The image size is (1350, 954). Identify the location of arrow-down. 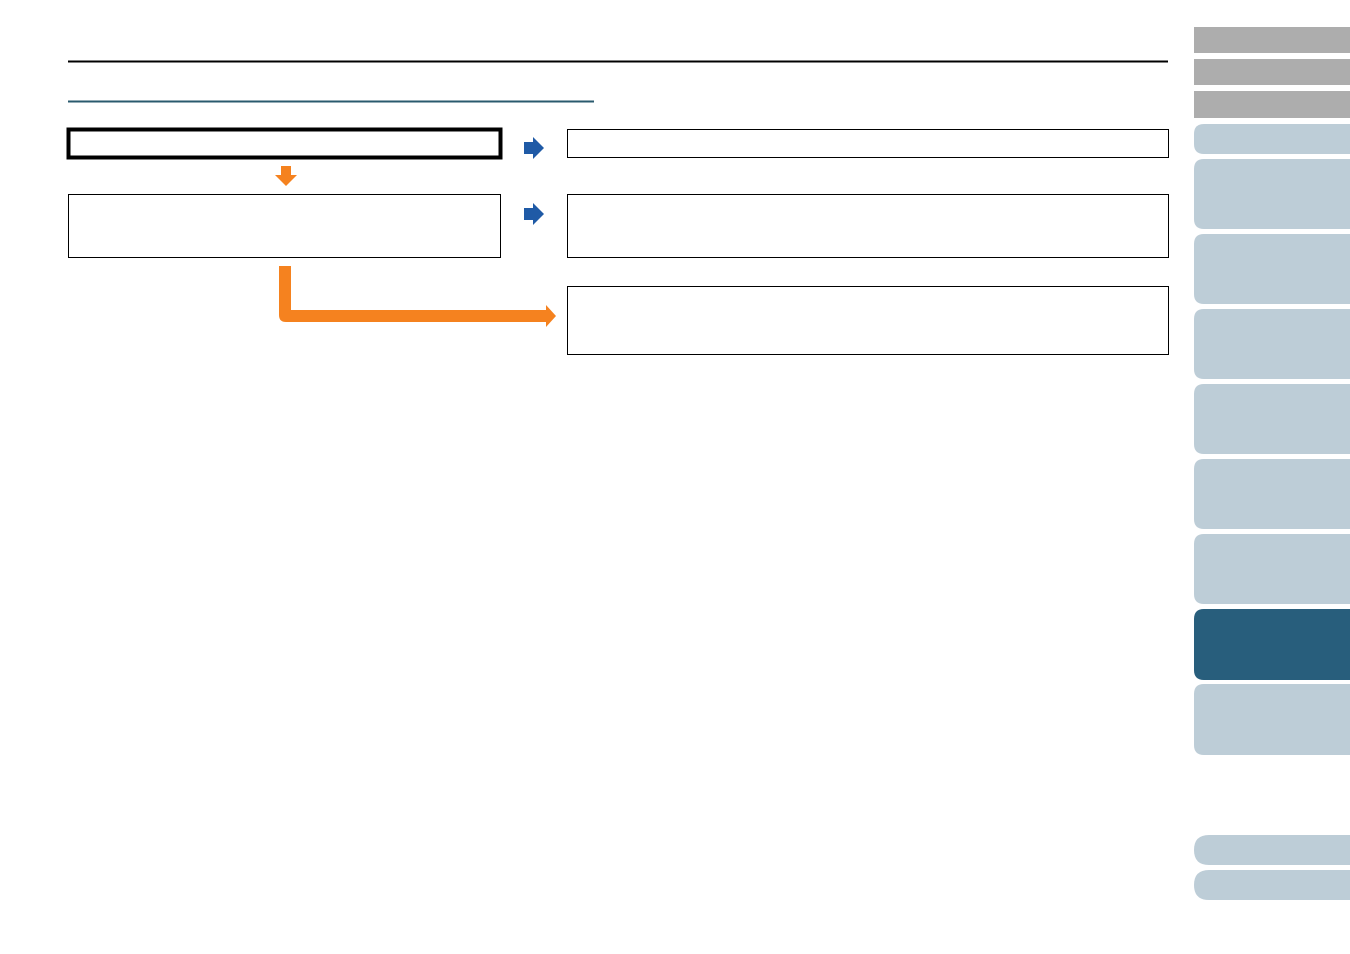
(286, 176).